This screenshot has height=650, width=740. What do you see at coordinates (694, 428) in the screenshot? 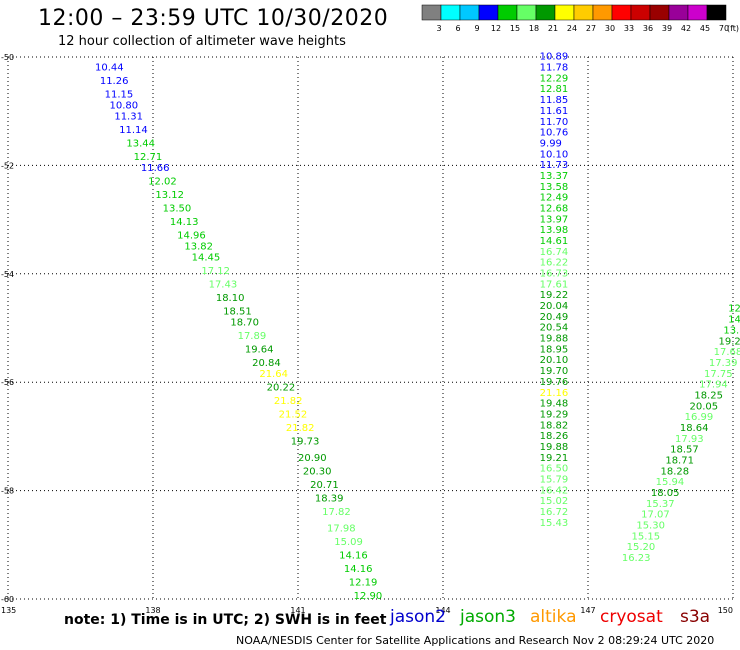
I see `swh-value-label: 18.64` at bounding box center [694, 428].